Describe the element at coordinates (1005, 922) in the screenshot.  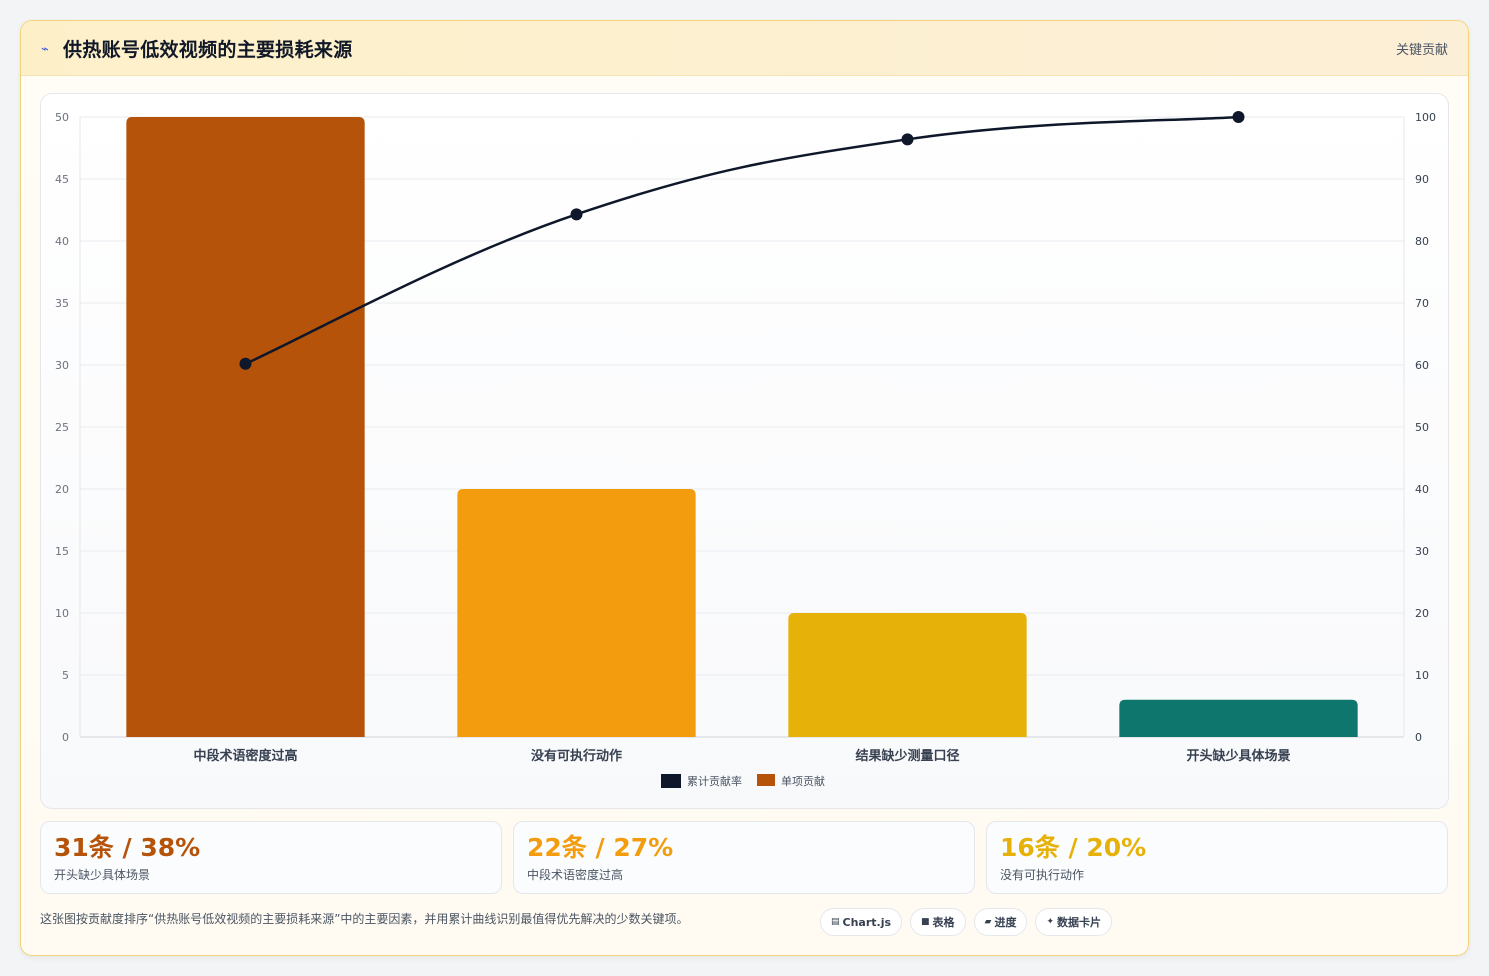
I see `chip-label: 进度` at that location.